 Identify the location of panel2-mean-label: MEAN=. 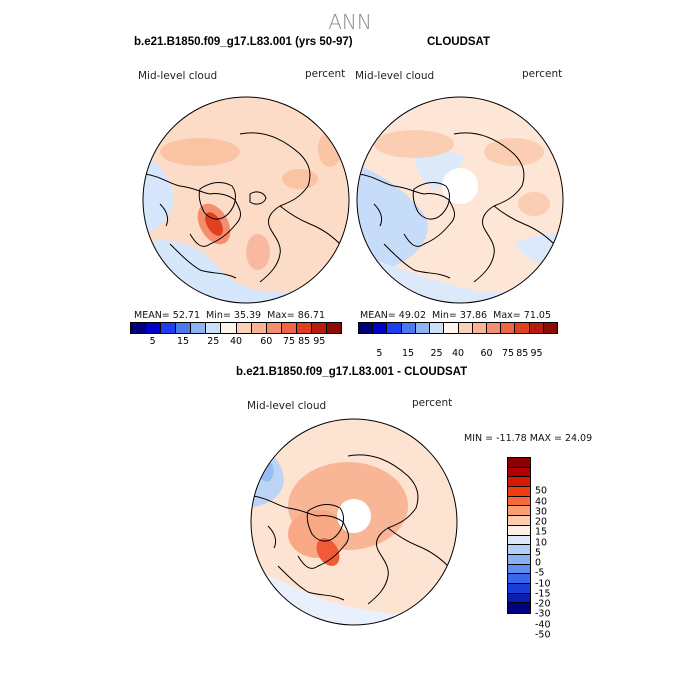
(378, 315).